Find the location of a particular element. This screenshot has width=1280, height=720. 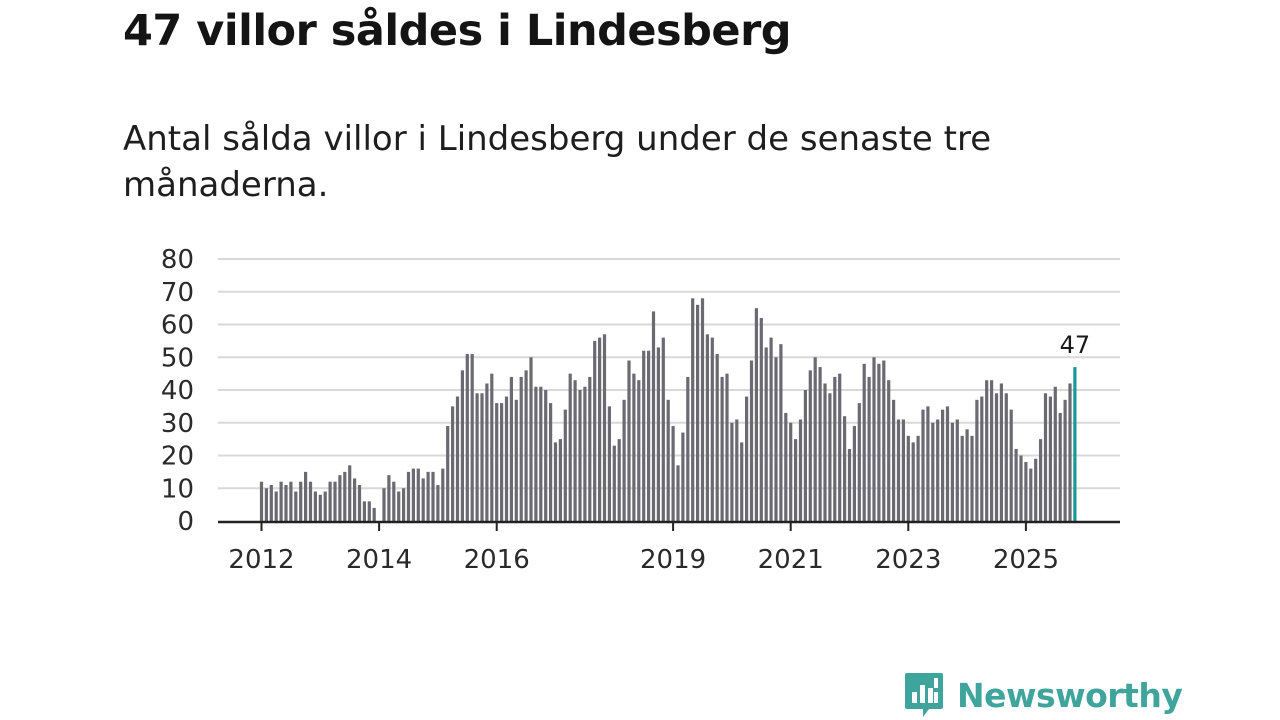

brand-name: Newsworthy is located at coordinates (1070, 695).